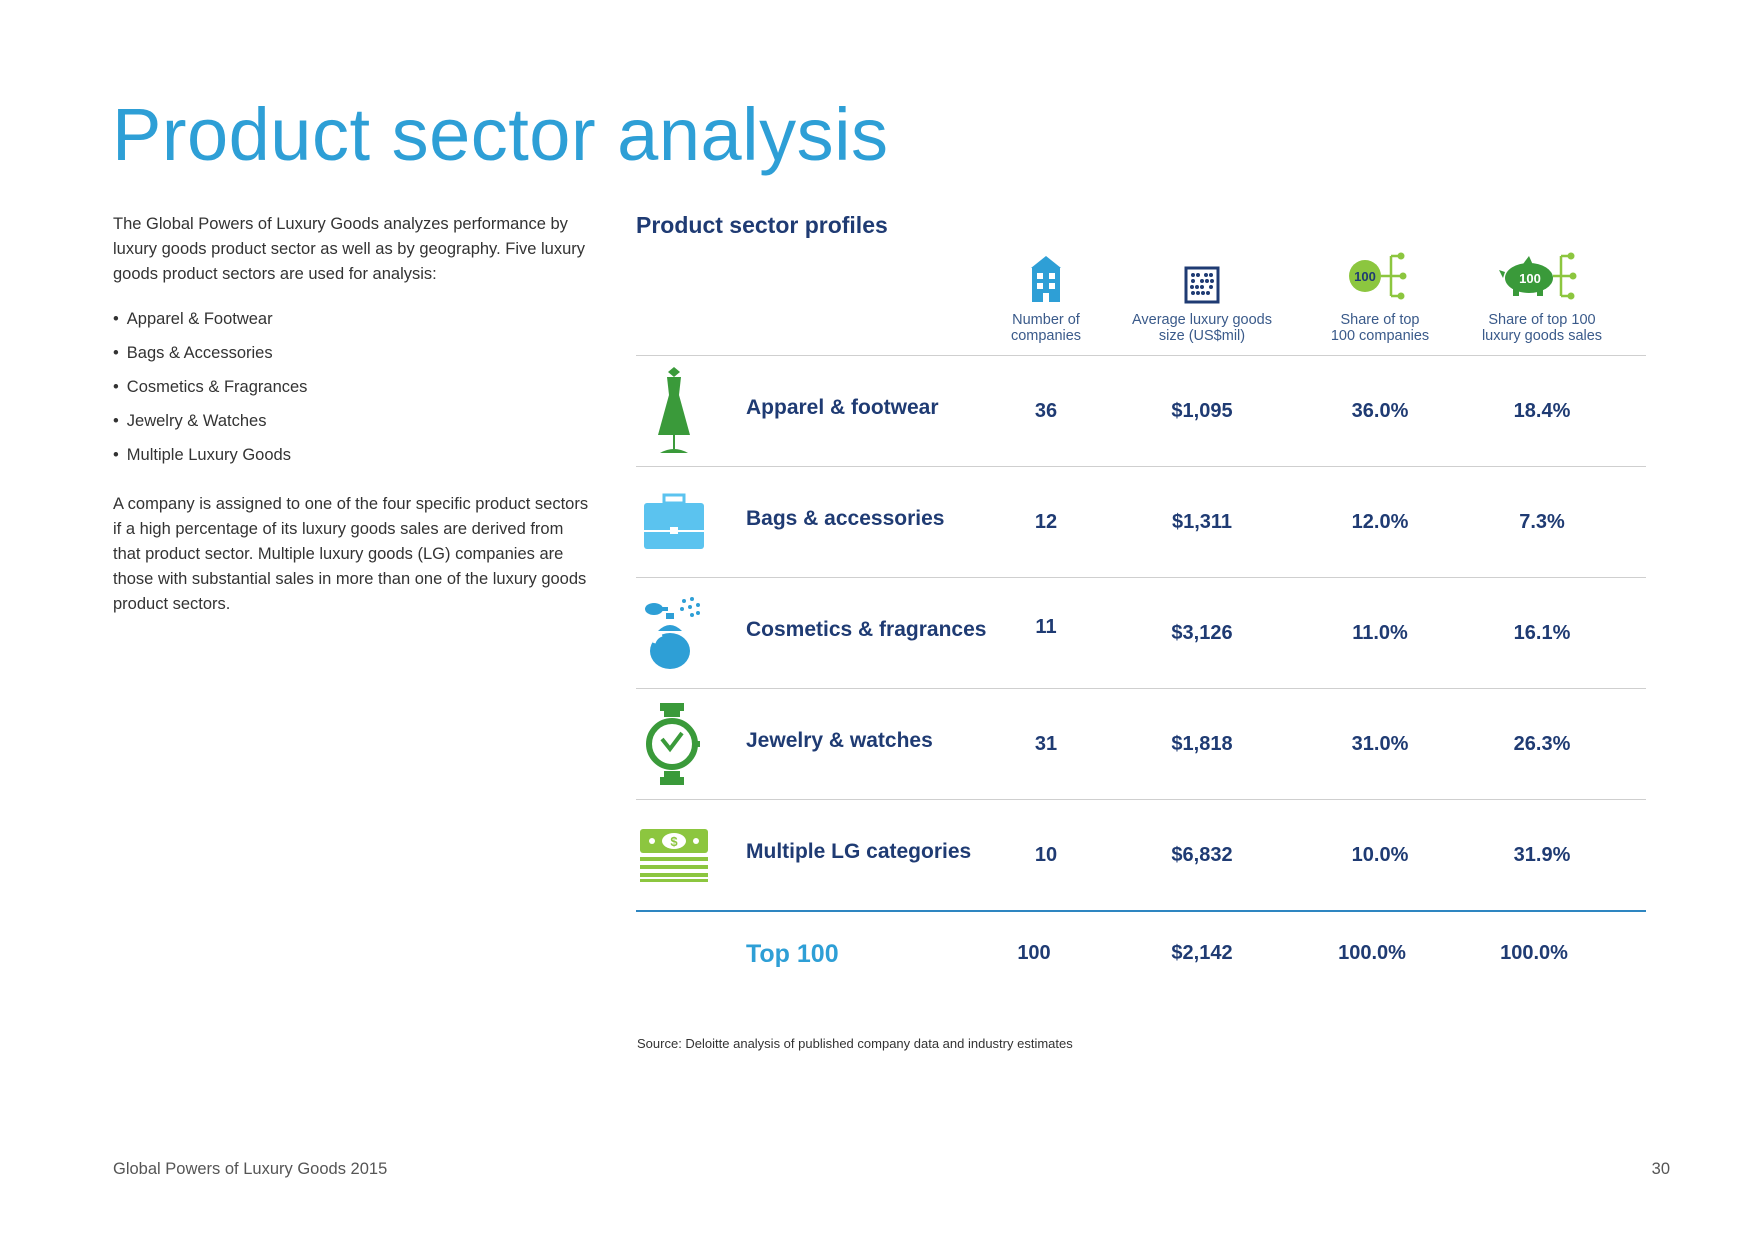 This screenshot has height=1240, width=1754. I want to click on list-item: Cosmetics & Fragrances, so click(353, 387).